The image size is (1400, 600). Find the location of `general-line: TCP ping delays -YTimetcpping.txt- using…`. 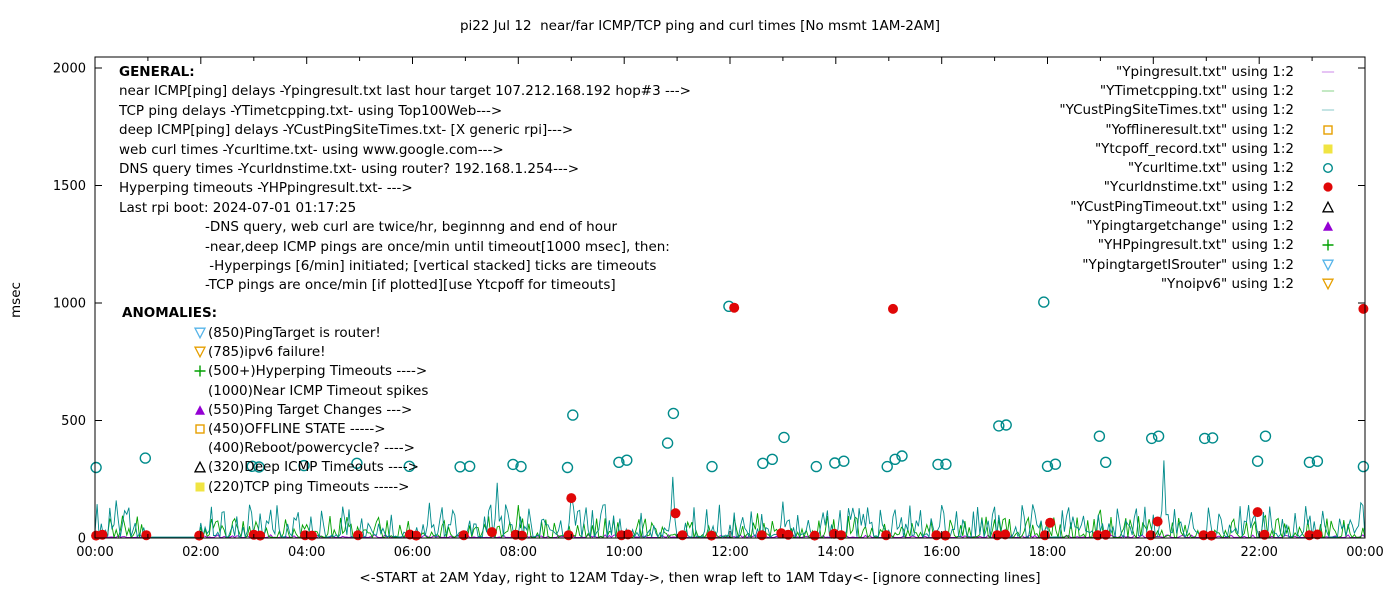

general-line: TCP ping delays -YTimetcpping.txt- using… is located at coordinates (311, 110).